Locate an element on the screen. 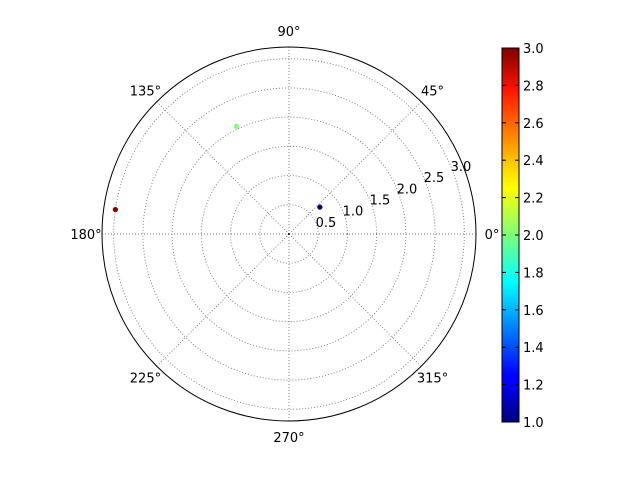 Image resolution: width=640 pixels, height=480 pixels. colorbar-tick-label-2: 1.4 is located at coordinates (533, 348).